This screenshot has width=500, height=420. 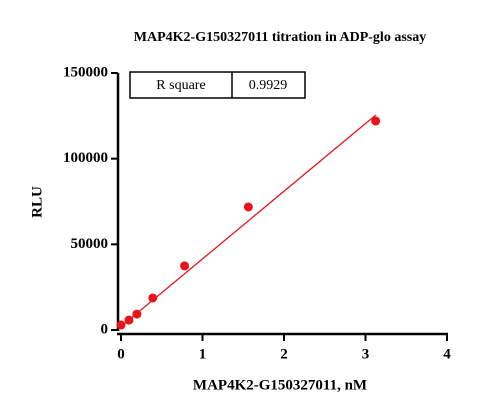 What do you see at coordinates (284, 354) in the screenshot?
I see `x-tick-label: 2` at bounding box center [284, 354].